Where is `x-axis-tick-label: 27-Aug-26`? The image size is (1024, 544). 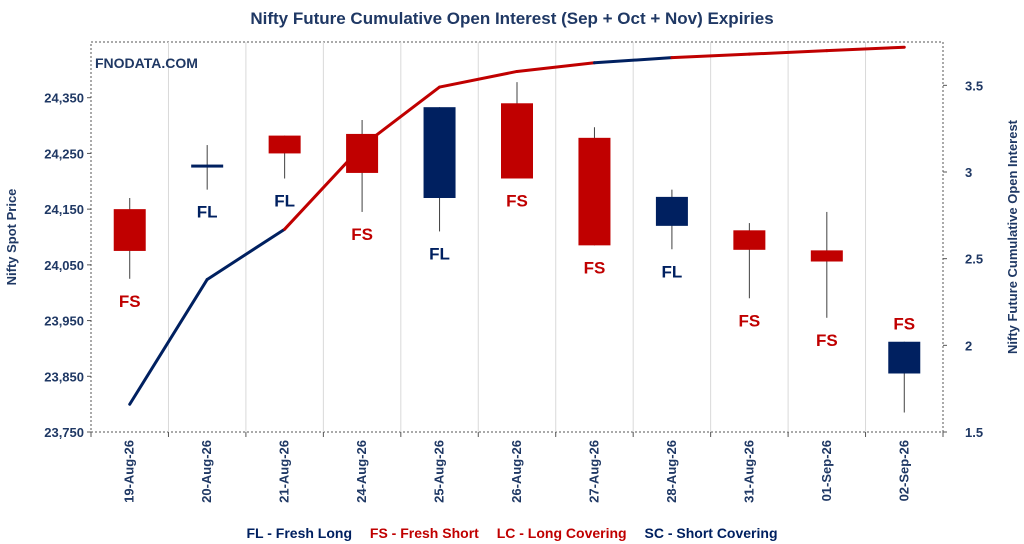
x-axis-tick-label: 27-Aug-26 is located at coordinates (593, 471).